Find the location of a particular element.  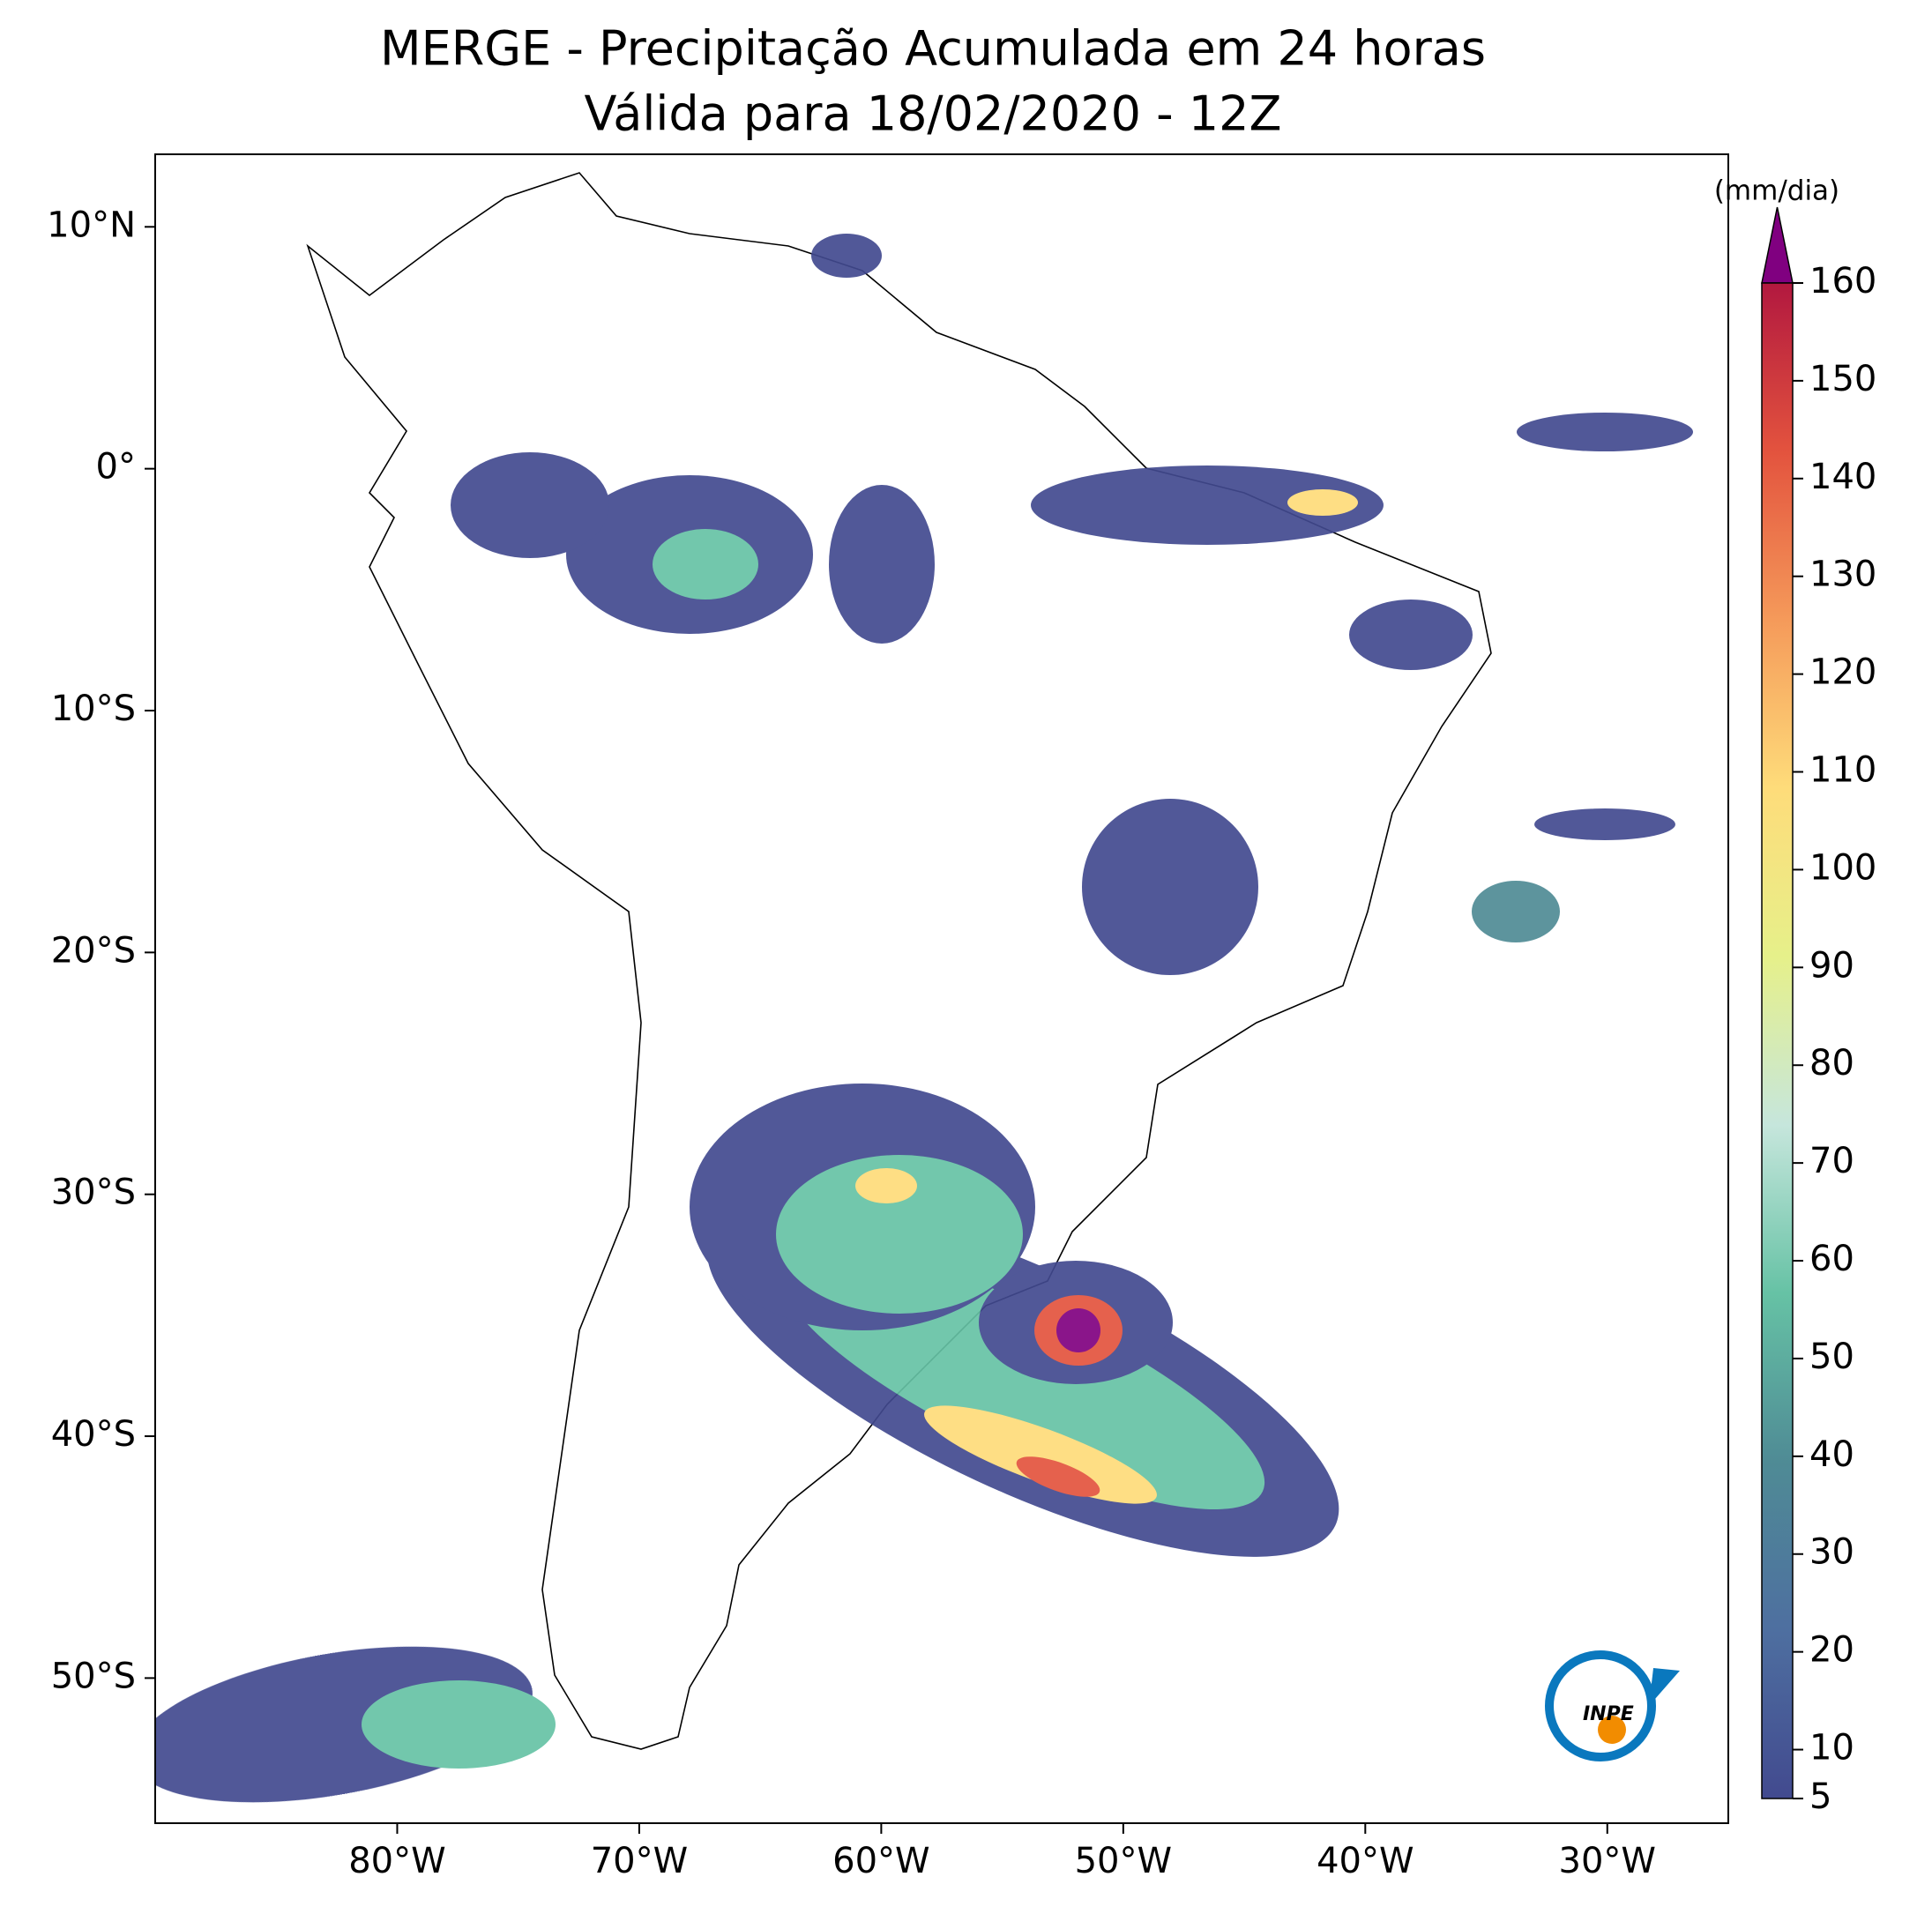

logo: INPE is located at coordinates (1612, 1705).